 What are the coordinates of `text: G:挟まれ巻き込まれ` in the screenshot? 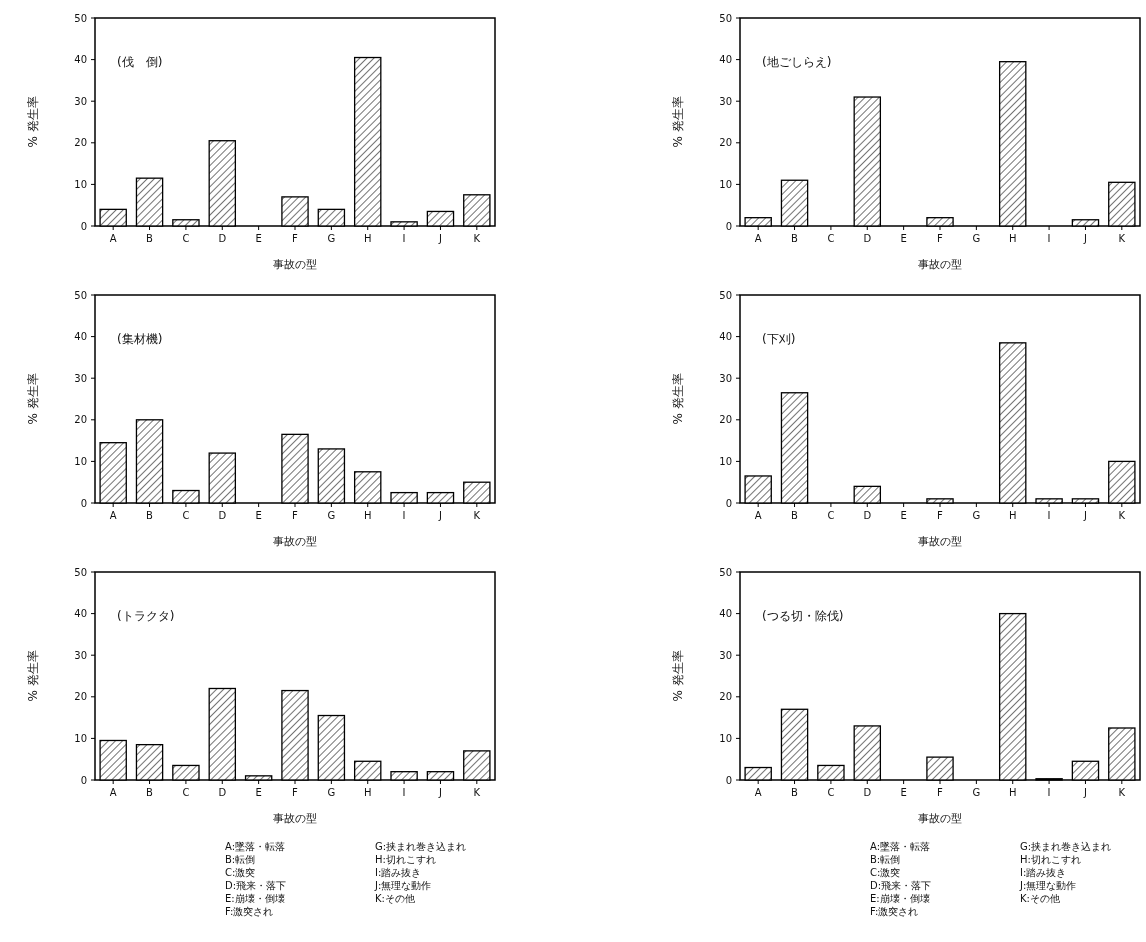 It's located at (1066, 846).